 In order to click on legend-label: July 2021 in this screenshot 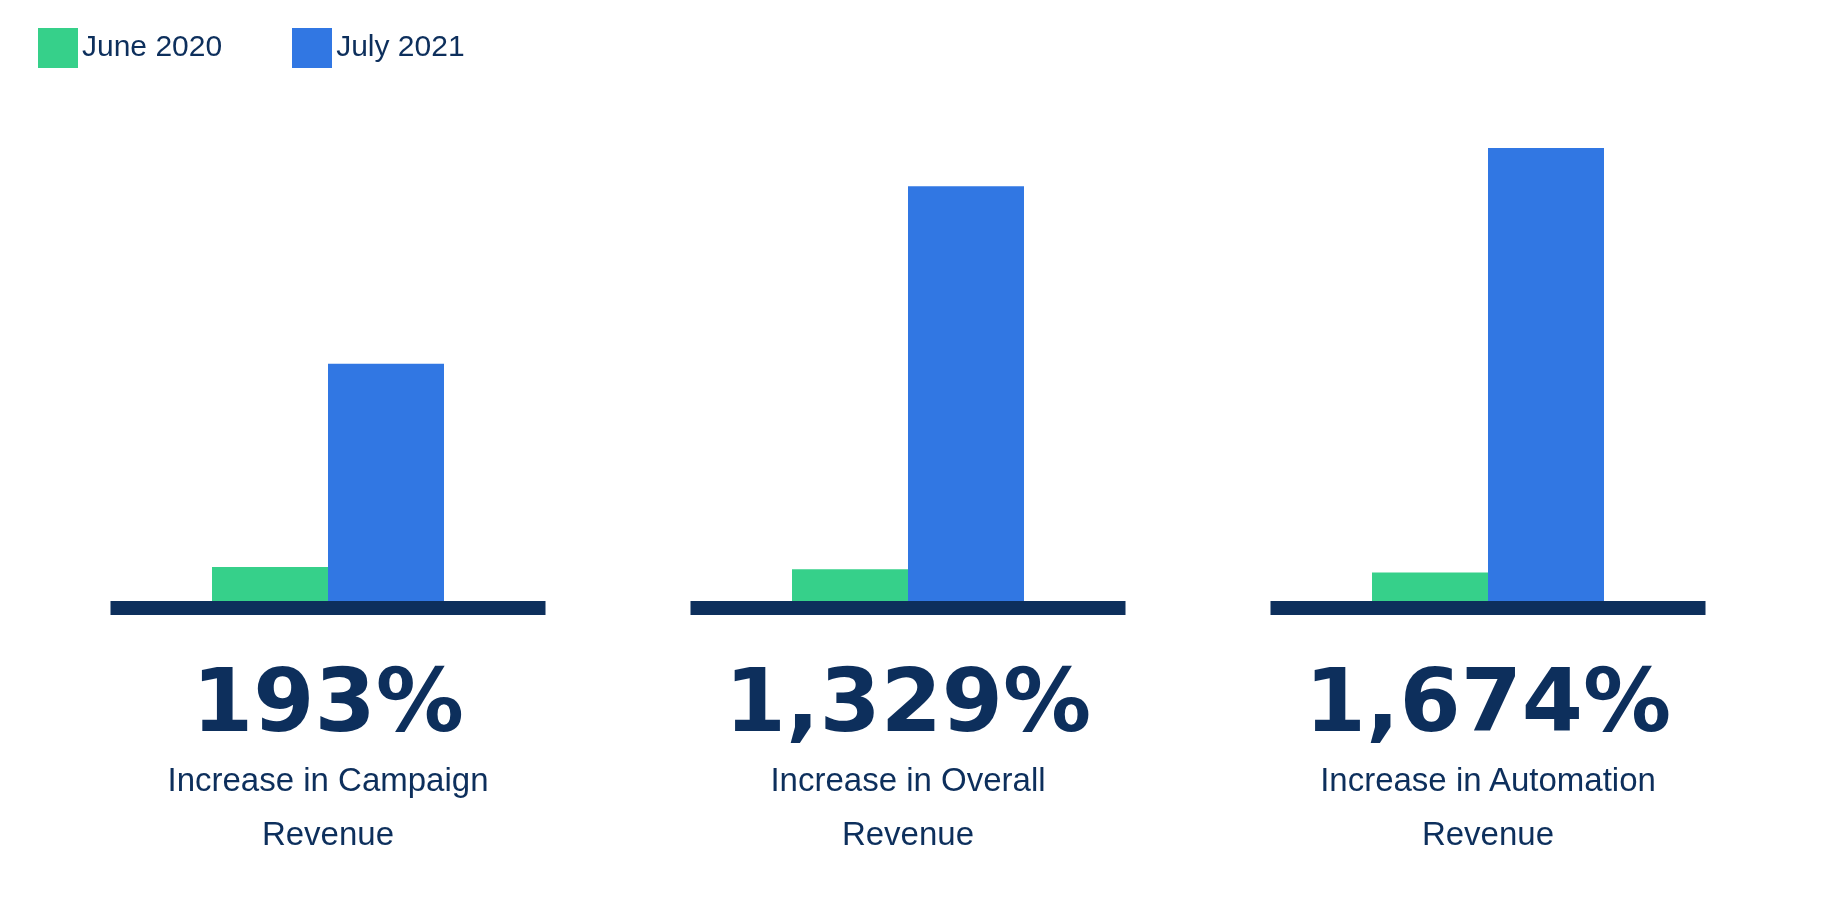, I will do `click(400, 45)`.